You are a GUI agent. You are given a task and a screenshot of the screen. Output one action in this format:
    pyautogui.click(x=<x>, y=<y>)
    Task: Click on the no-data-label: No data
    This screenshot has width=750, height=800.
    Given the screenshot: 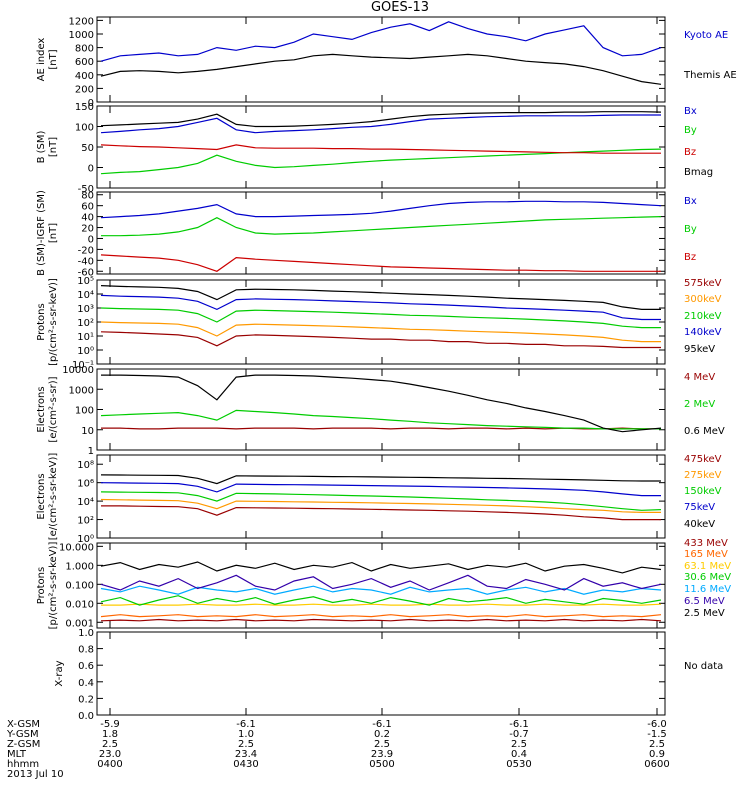 What is the action you would take?
    pyautogui.click(x=703, y=666)
    